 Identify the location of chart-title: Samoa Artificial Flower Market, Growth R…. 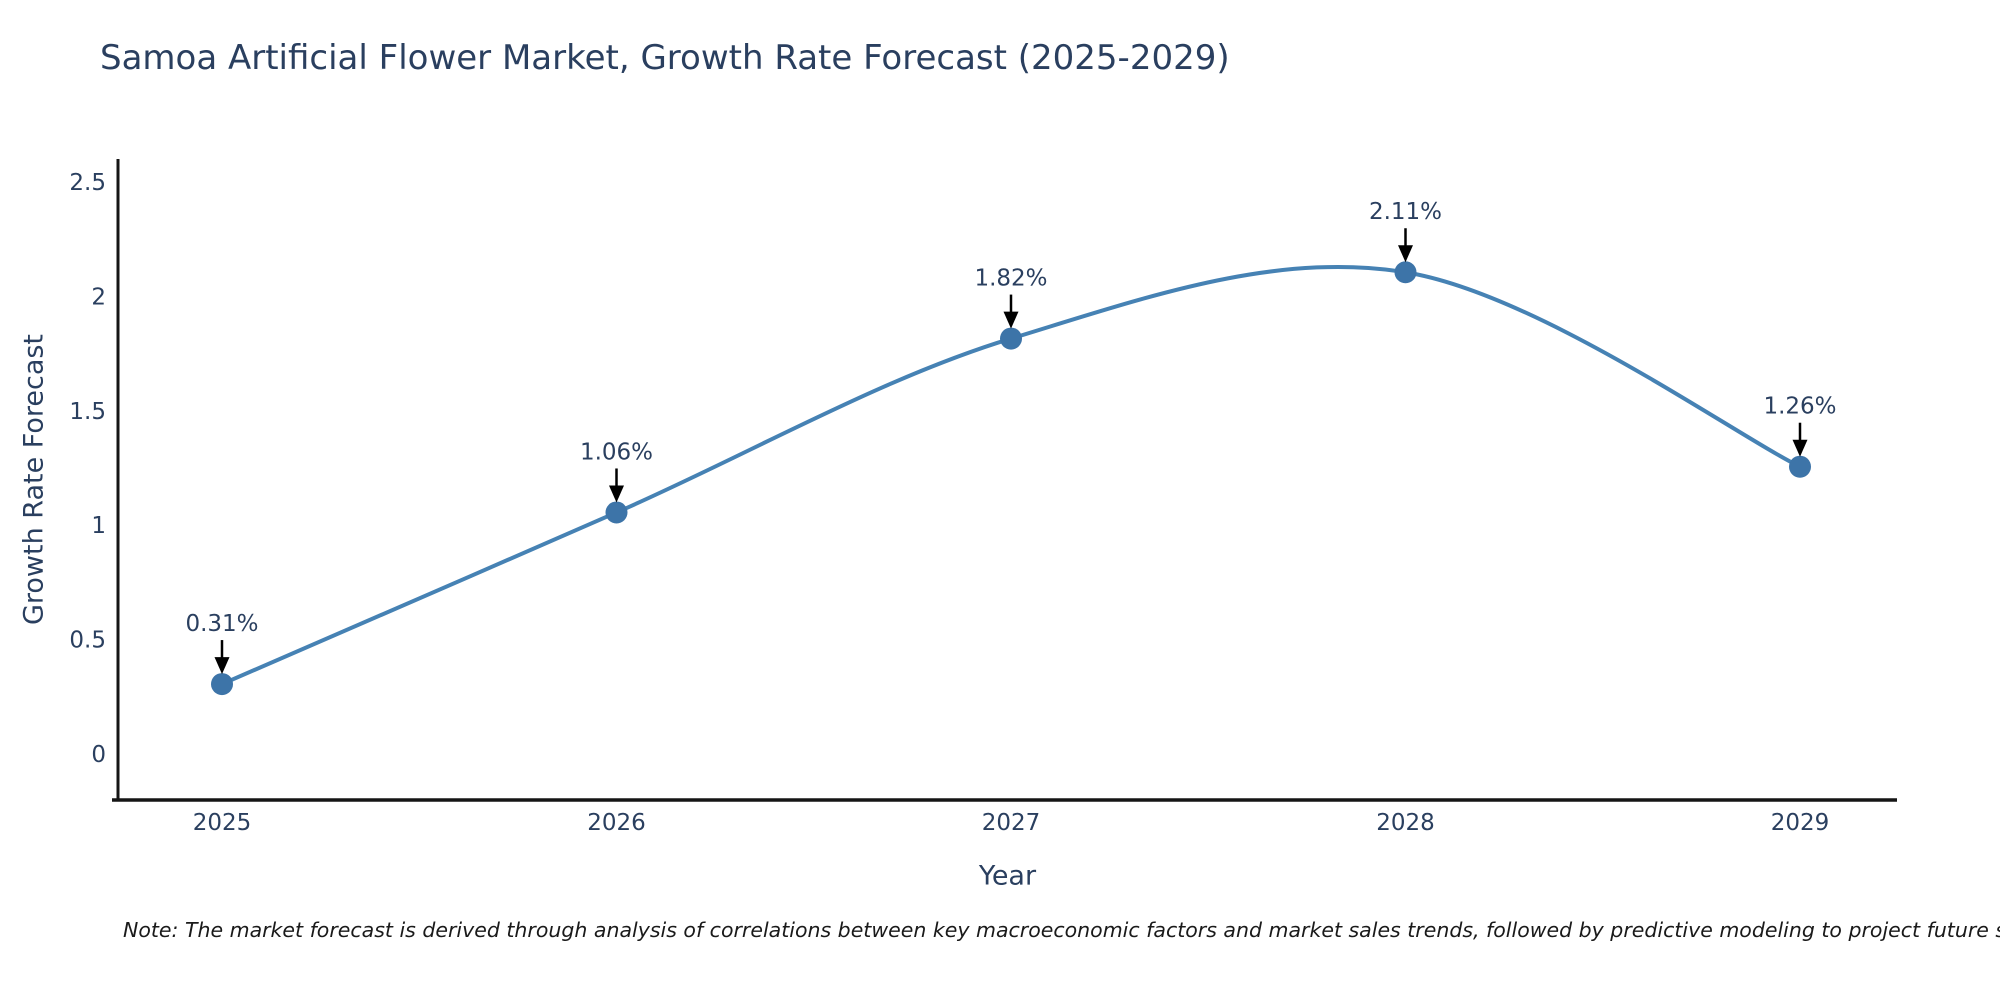
(665, 58).